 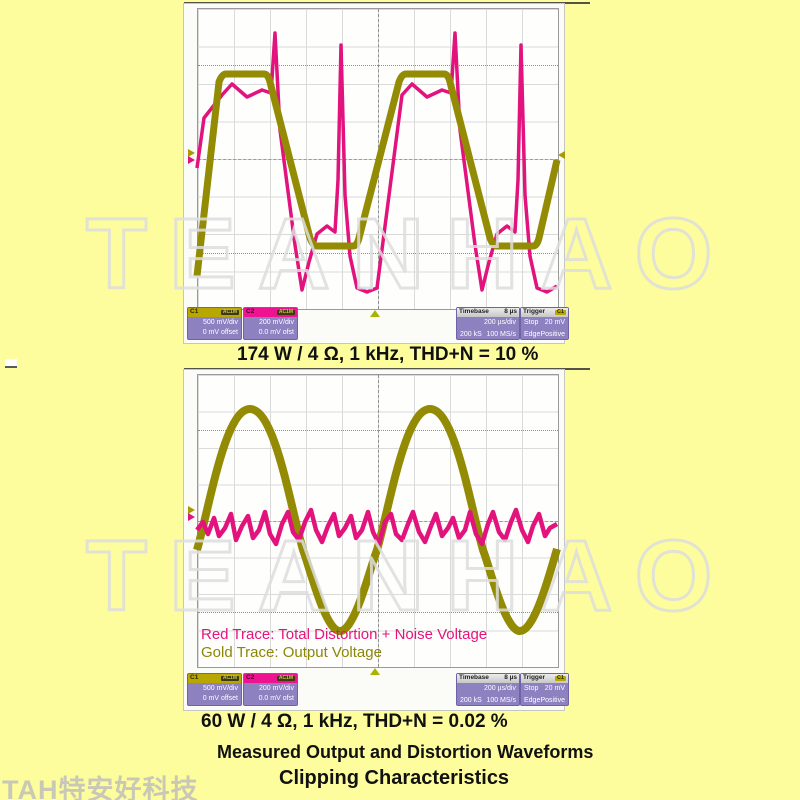 What do you see at coordinates (191, 510) in the screenshot?
I see `scope2-c1-ground-marker-icon` at bounding box center [191, 510].